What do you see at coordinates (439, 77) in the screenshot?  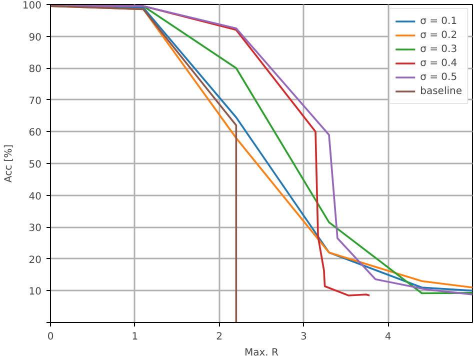 I see `legend-label: σ = 0.5` at bounding box center [439, 77].